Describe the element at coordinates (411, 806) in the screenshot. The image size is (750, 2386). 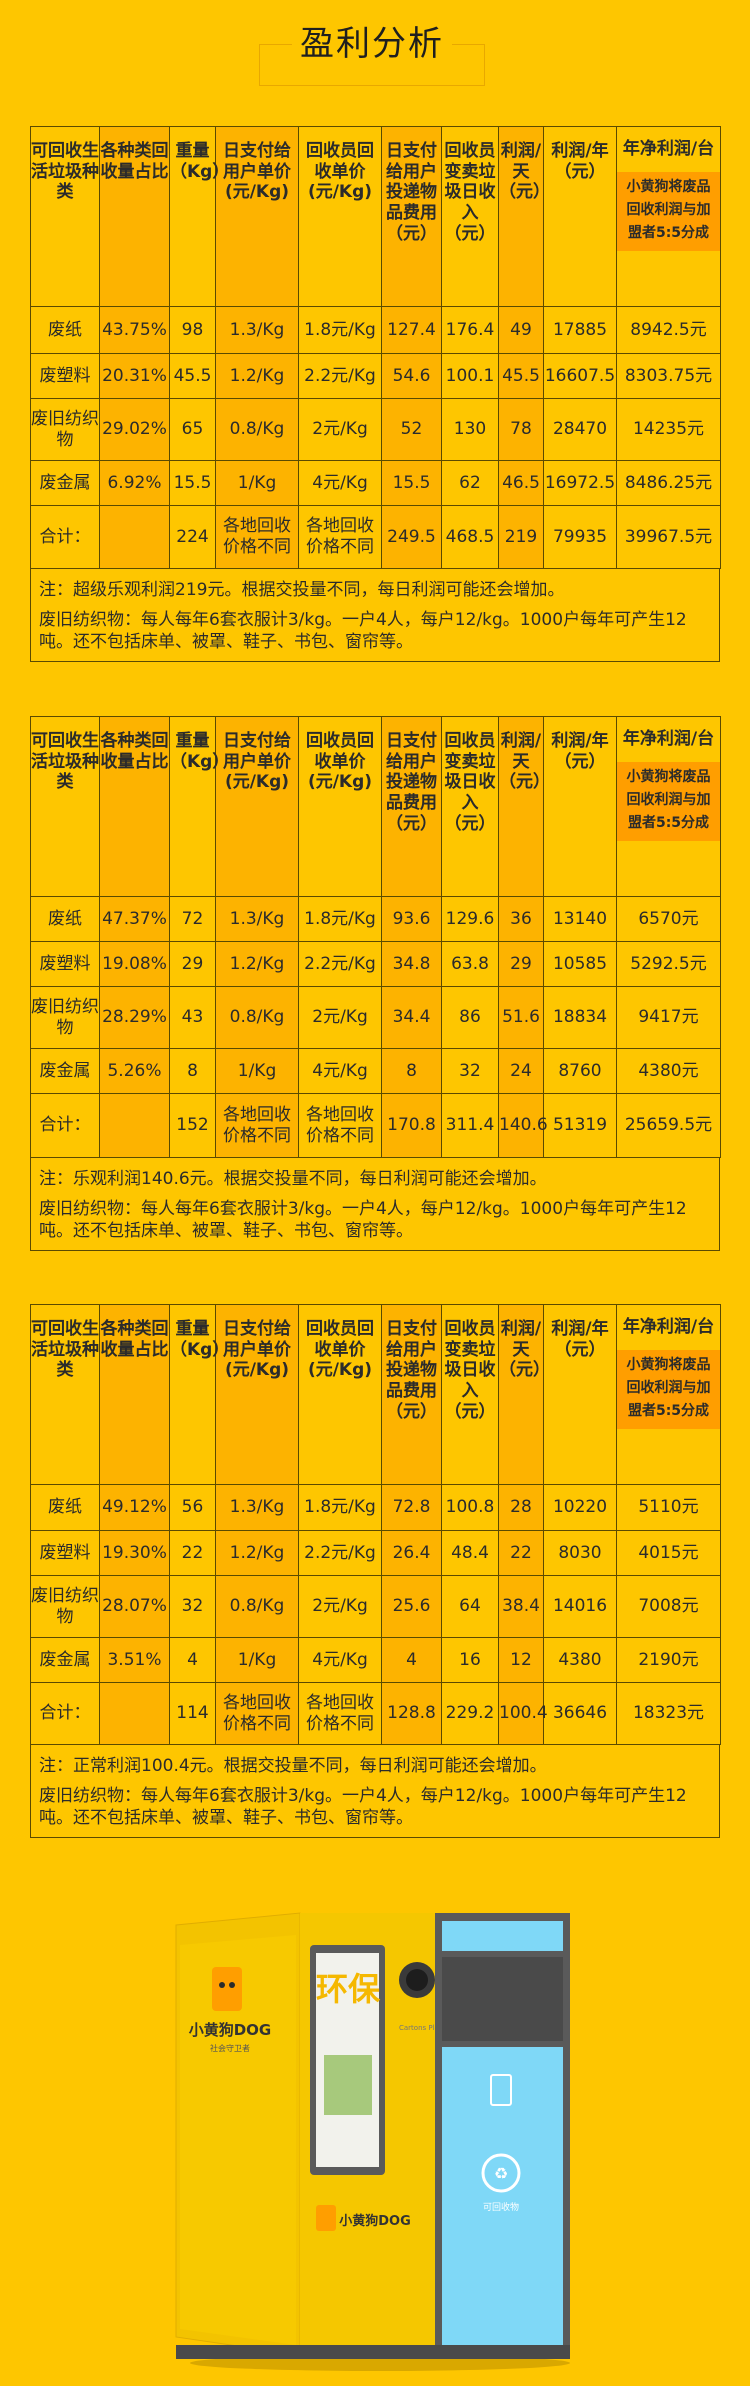
I see `header-user-fee: 日支付给用户投递物品费用（元）` at that location.